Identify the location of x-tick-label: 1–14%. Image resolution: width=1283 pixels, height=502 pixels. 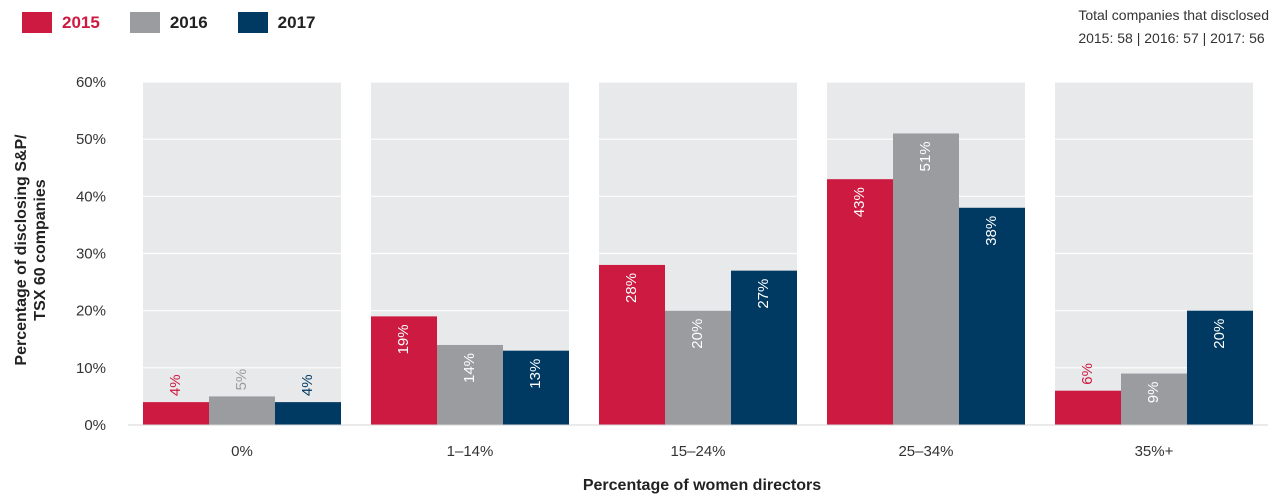
(470, 451).